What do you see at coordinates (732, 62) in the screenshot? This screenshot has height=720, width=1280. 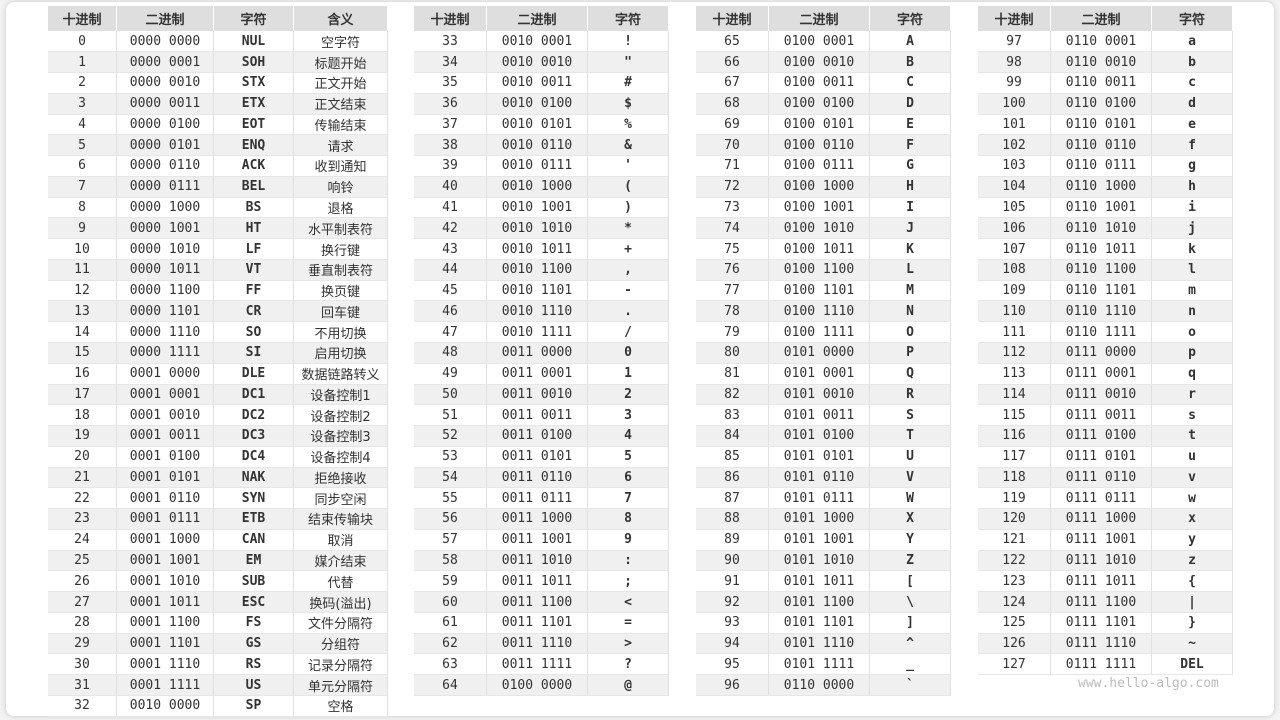 I see `decimal-cell: 66` at bounding box center [732, 62].